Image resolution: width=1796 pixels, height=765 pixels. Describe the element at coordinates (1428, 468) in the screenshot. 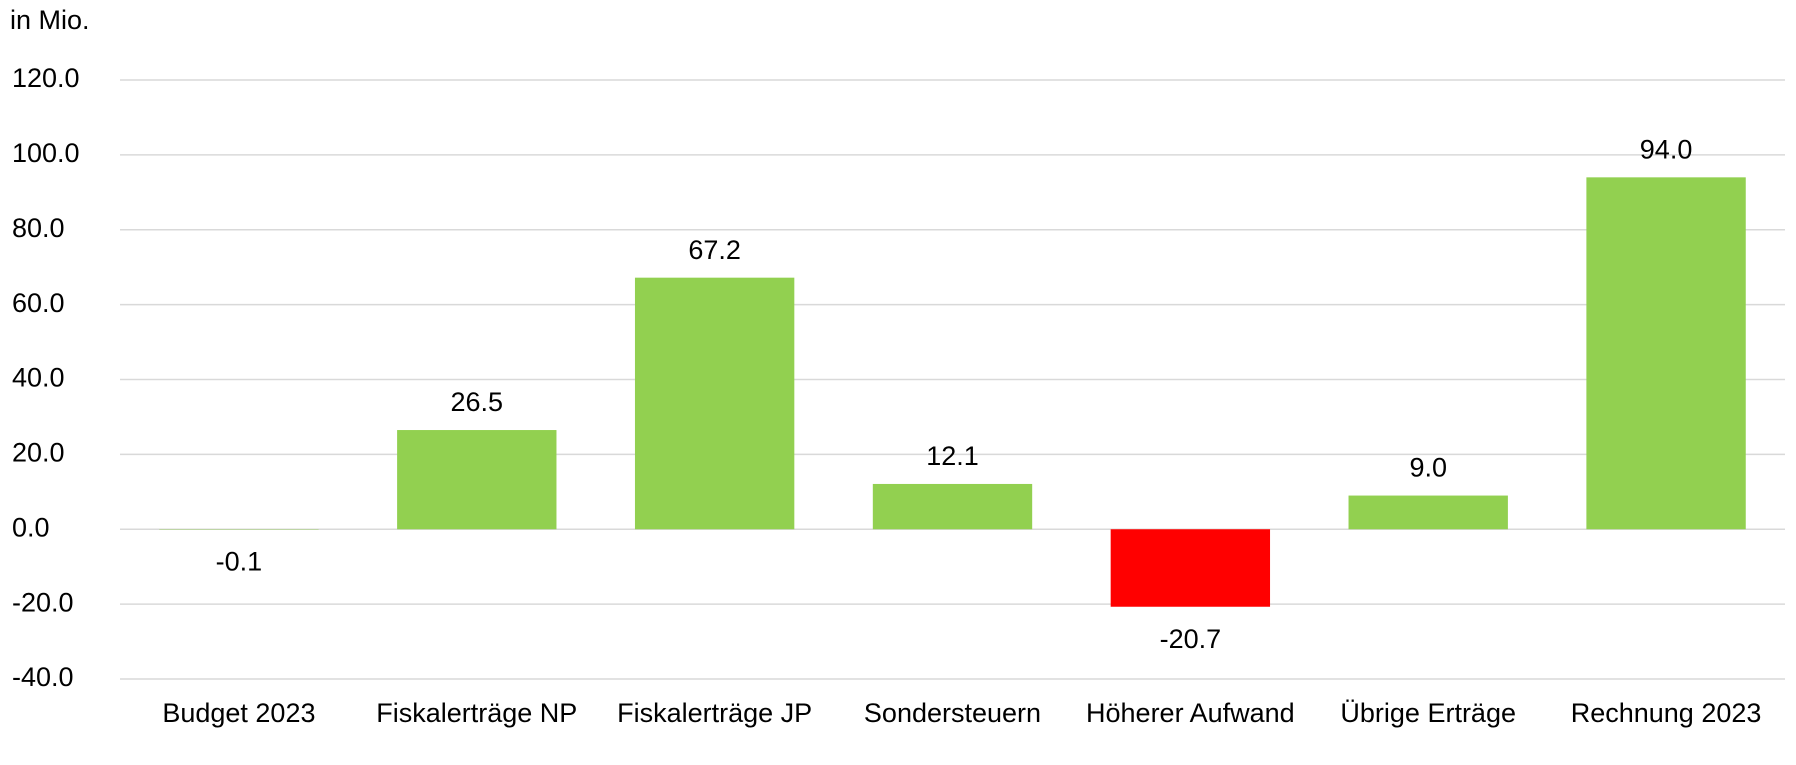

I see `data-label: 9.0` at that location.